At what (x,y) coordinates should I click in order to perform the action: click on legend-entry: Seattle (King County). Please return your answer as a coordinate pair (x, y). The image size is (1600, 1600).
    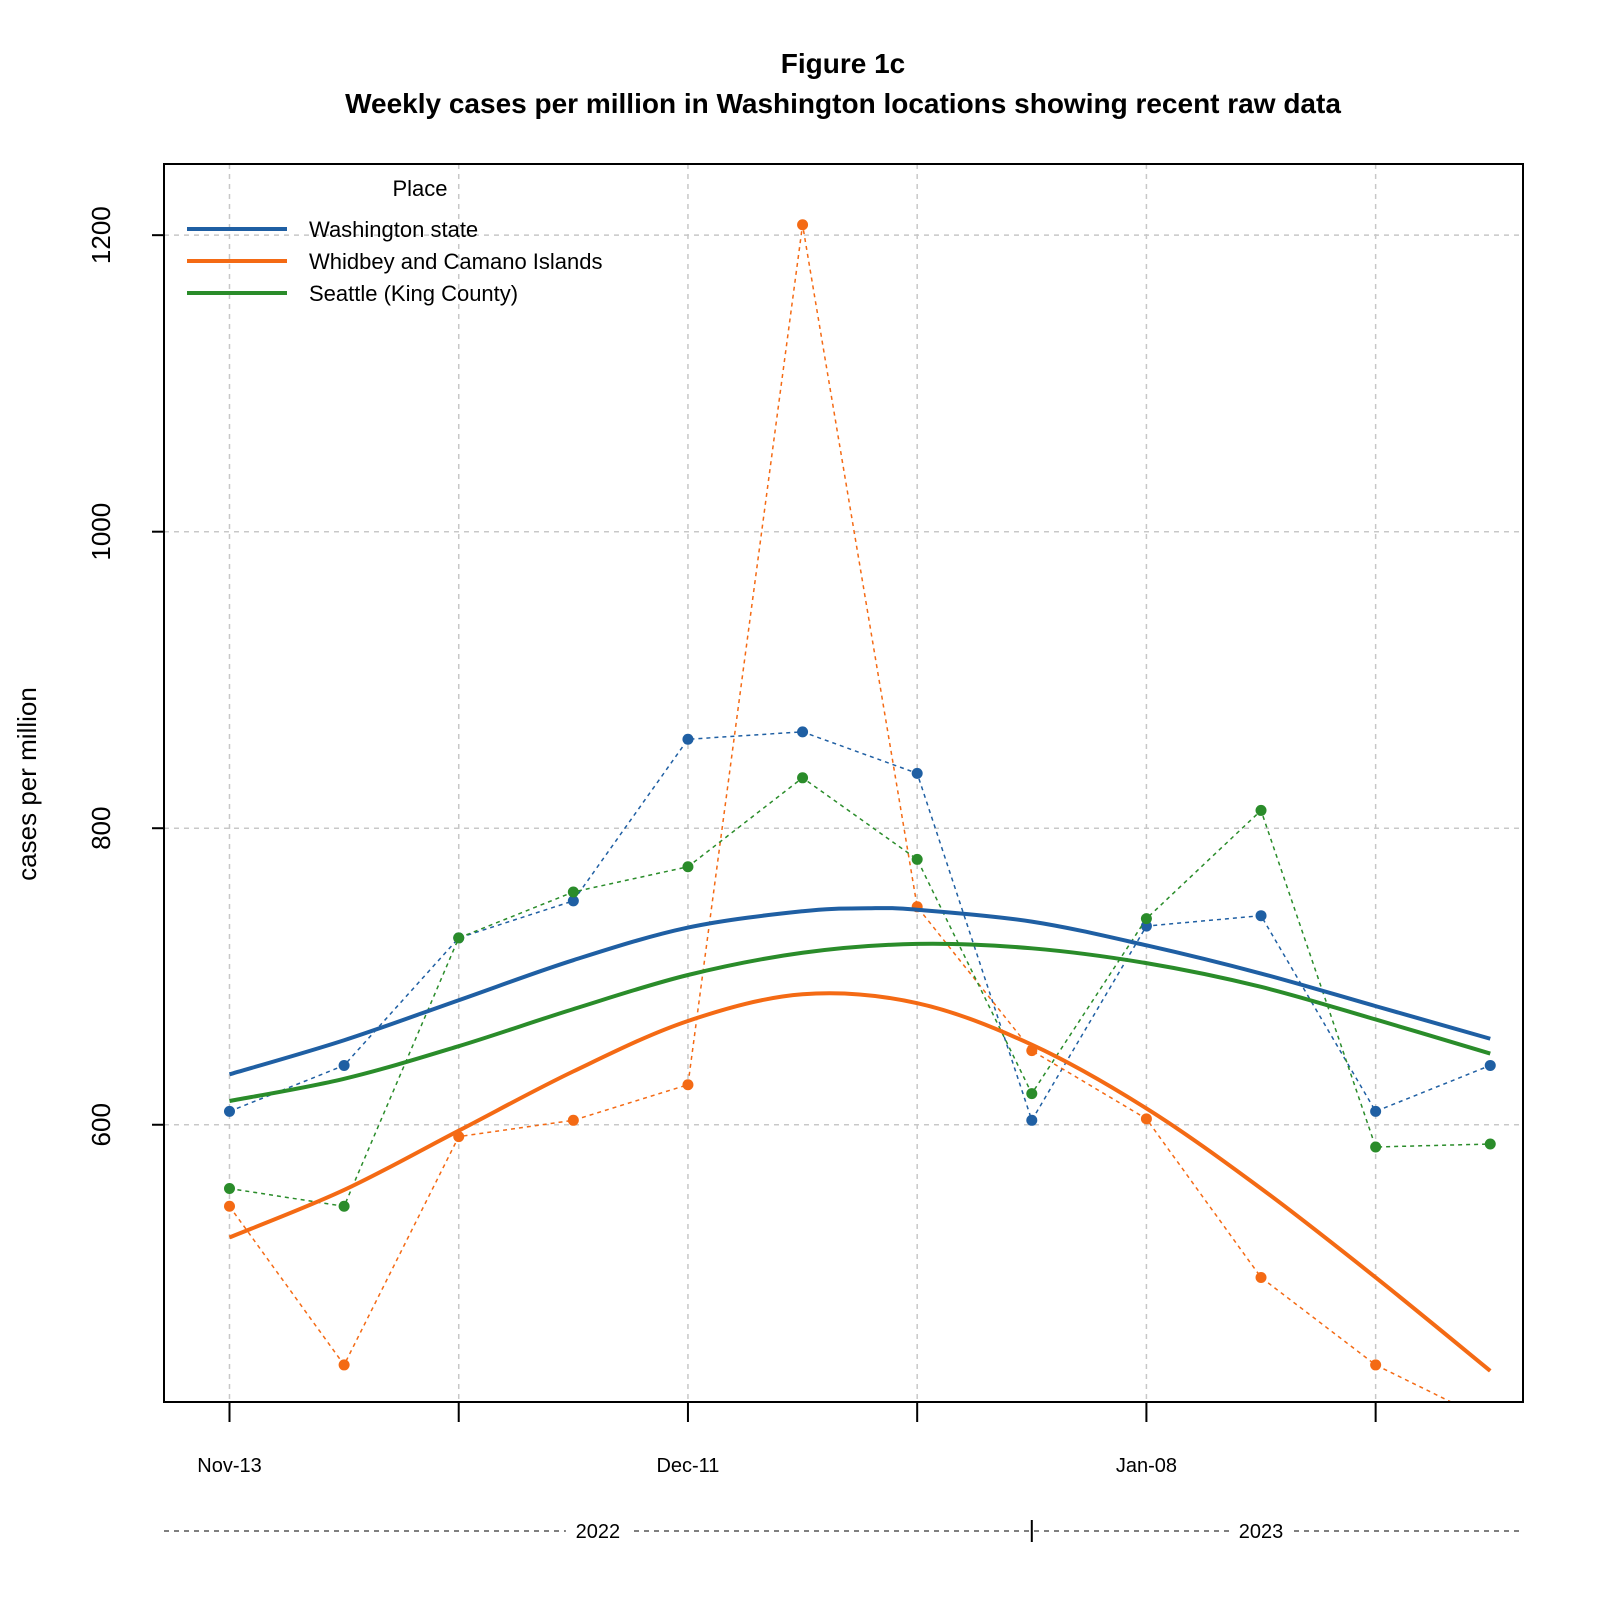
    Looking at the image, I should click on (413, 293).